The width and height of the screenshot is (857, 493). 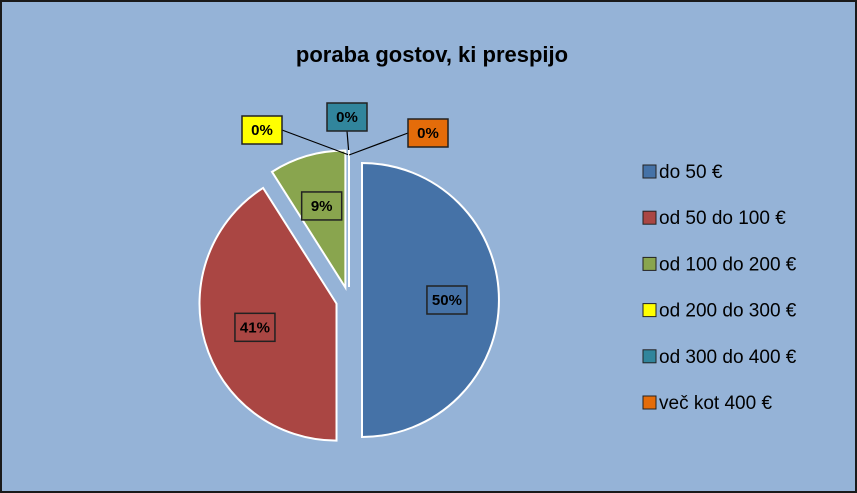 I want to click on legend-label: od 200 do 300 €, so click(x=728, y=311).